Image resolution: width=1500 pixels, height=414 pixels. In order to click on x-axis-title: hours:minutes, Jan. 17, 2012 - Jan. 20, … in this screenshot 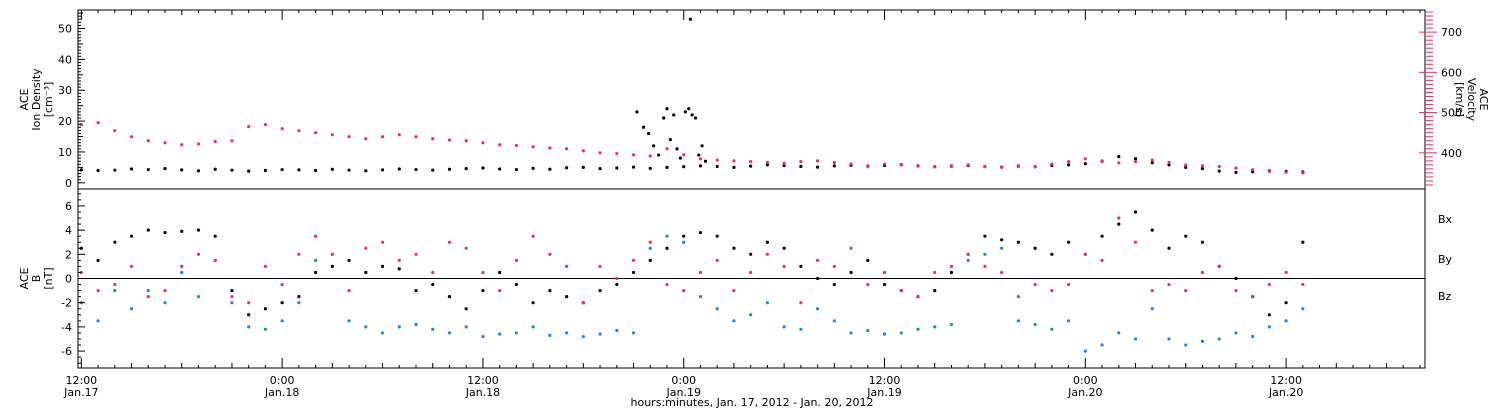, I will do `click(752, 402)`.